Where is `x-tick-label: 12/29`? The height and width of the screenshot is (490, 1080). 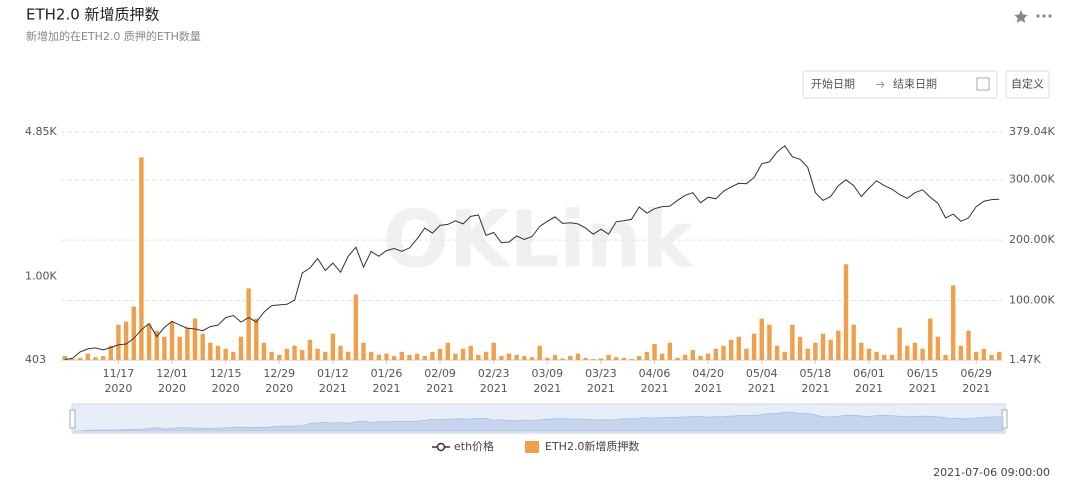 x-tick-label: 12/29 is located at coordinates (279, 373).